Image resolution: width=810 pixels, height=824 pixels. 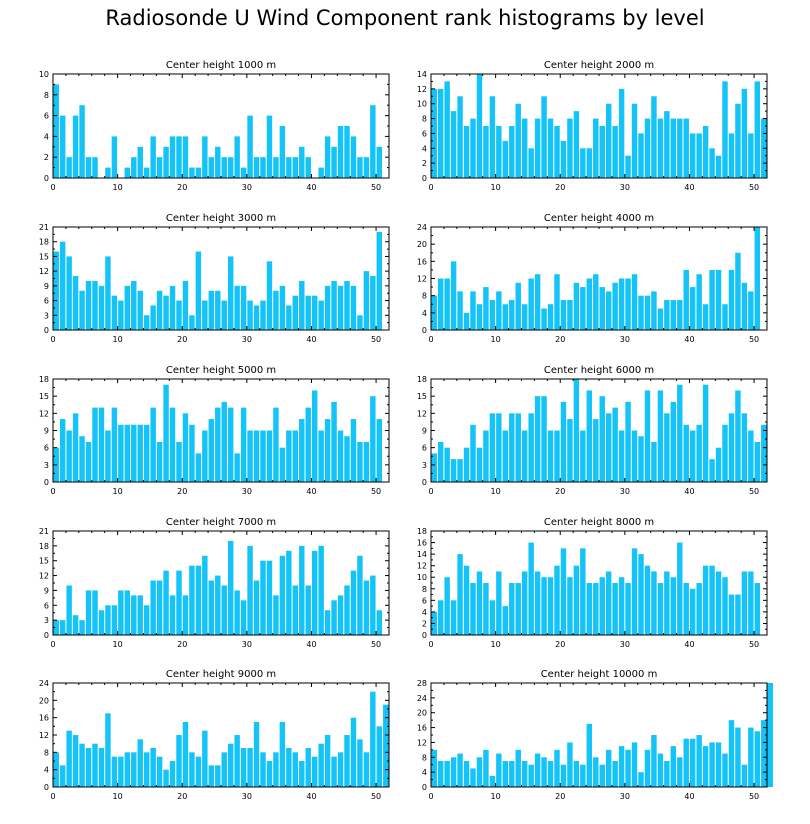 I want to click on y-tick-label: 4, so click(x=46, y=770).